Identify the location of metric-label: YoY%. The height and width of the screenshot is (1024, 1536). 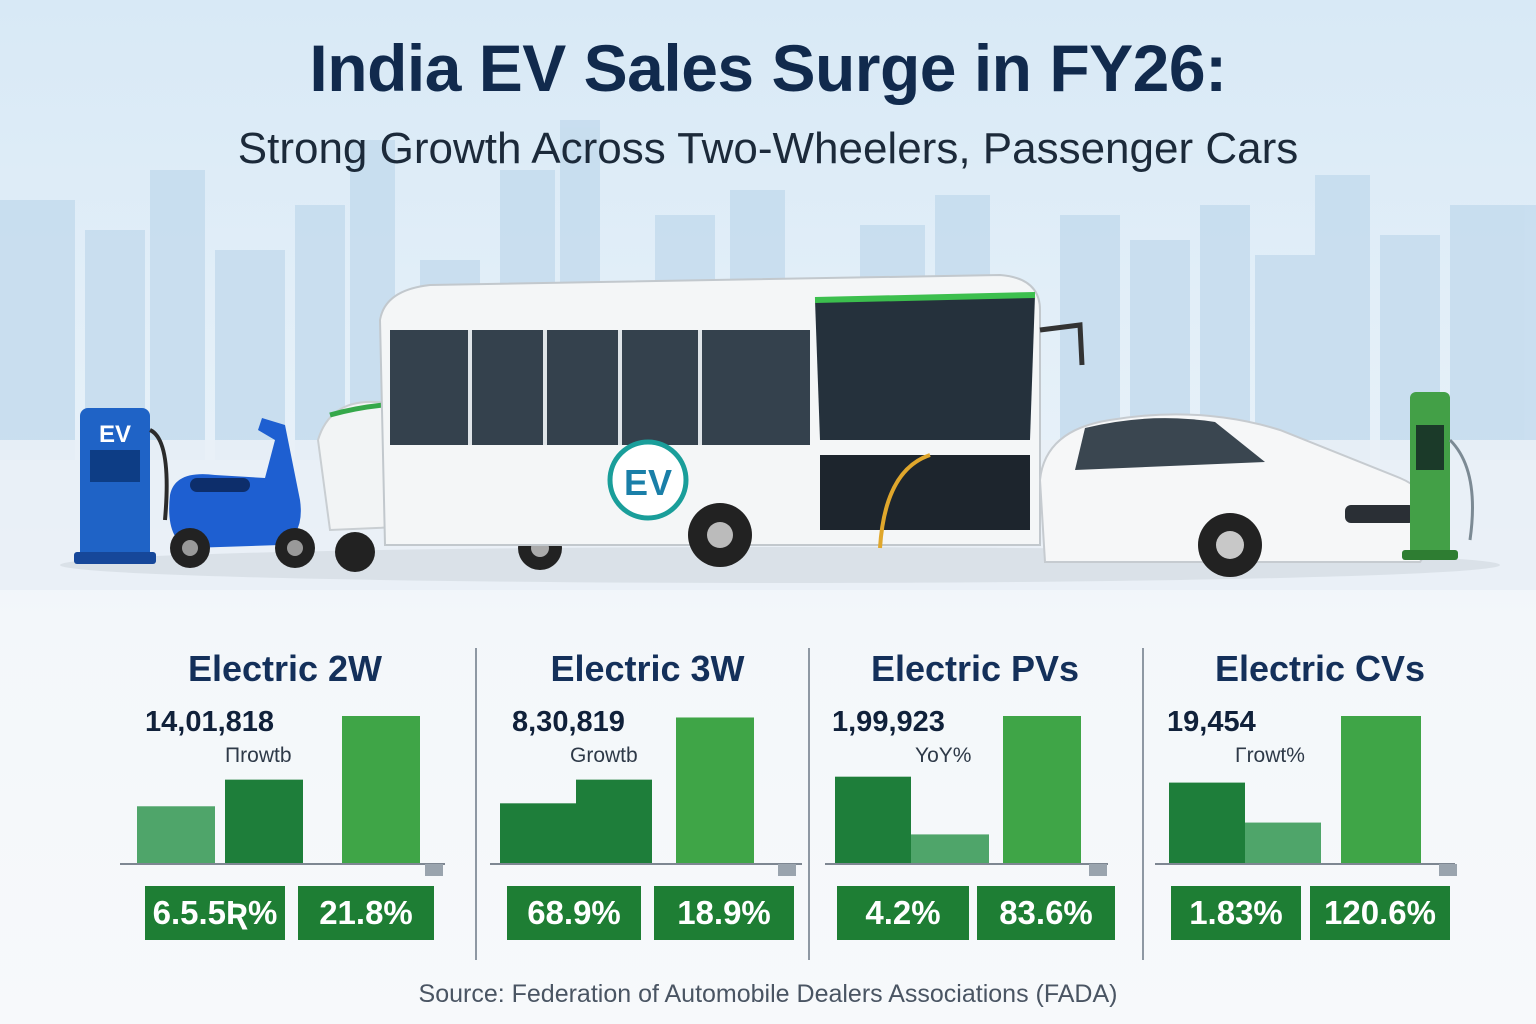
(943, 755).